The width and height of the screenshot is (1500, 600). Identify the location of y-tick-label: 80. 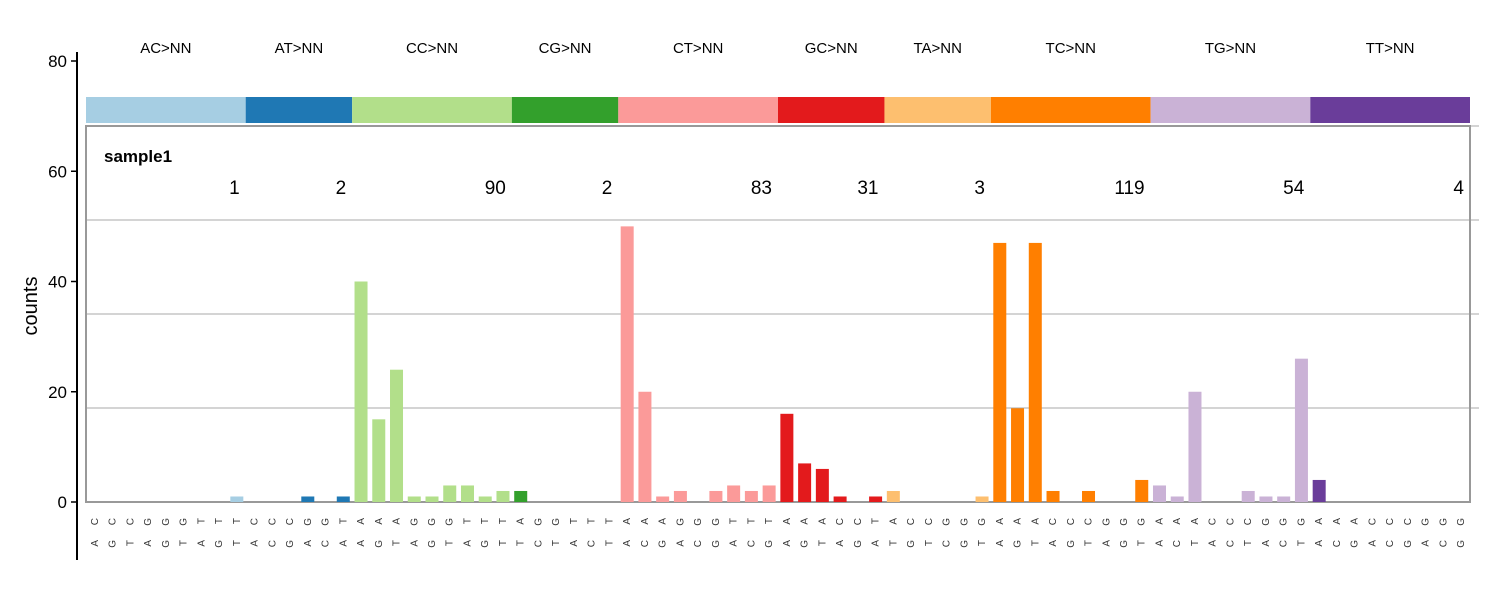
(57, 61).